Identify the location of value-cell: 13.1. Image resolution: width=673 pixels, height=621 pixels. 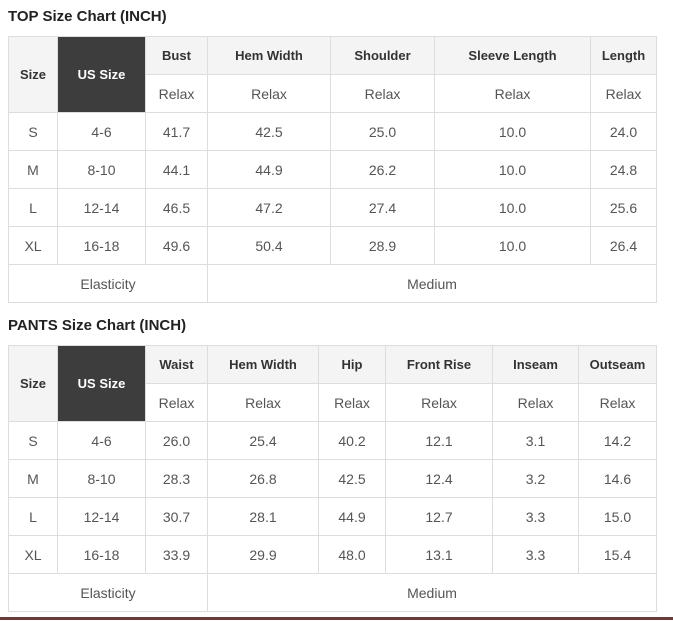
(439, 554).